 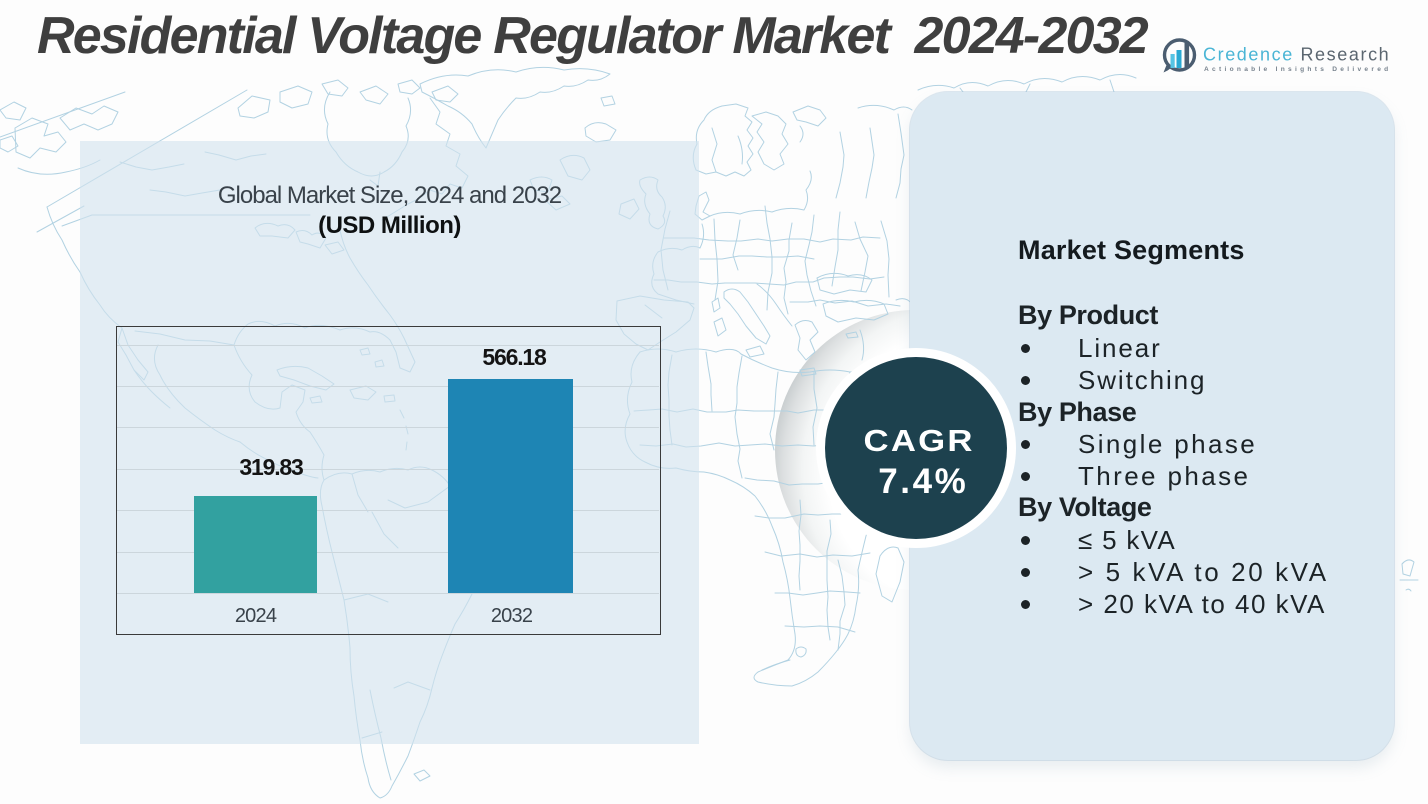 What do you see at coordinates (1296, 55) in the screenshot?
I see `svg-text: Credence Research` at bounding box center [1296, 55].